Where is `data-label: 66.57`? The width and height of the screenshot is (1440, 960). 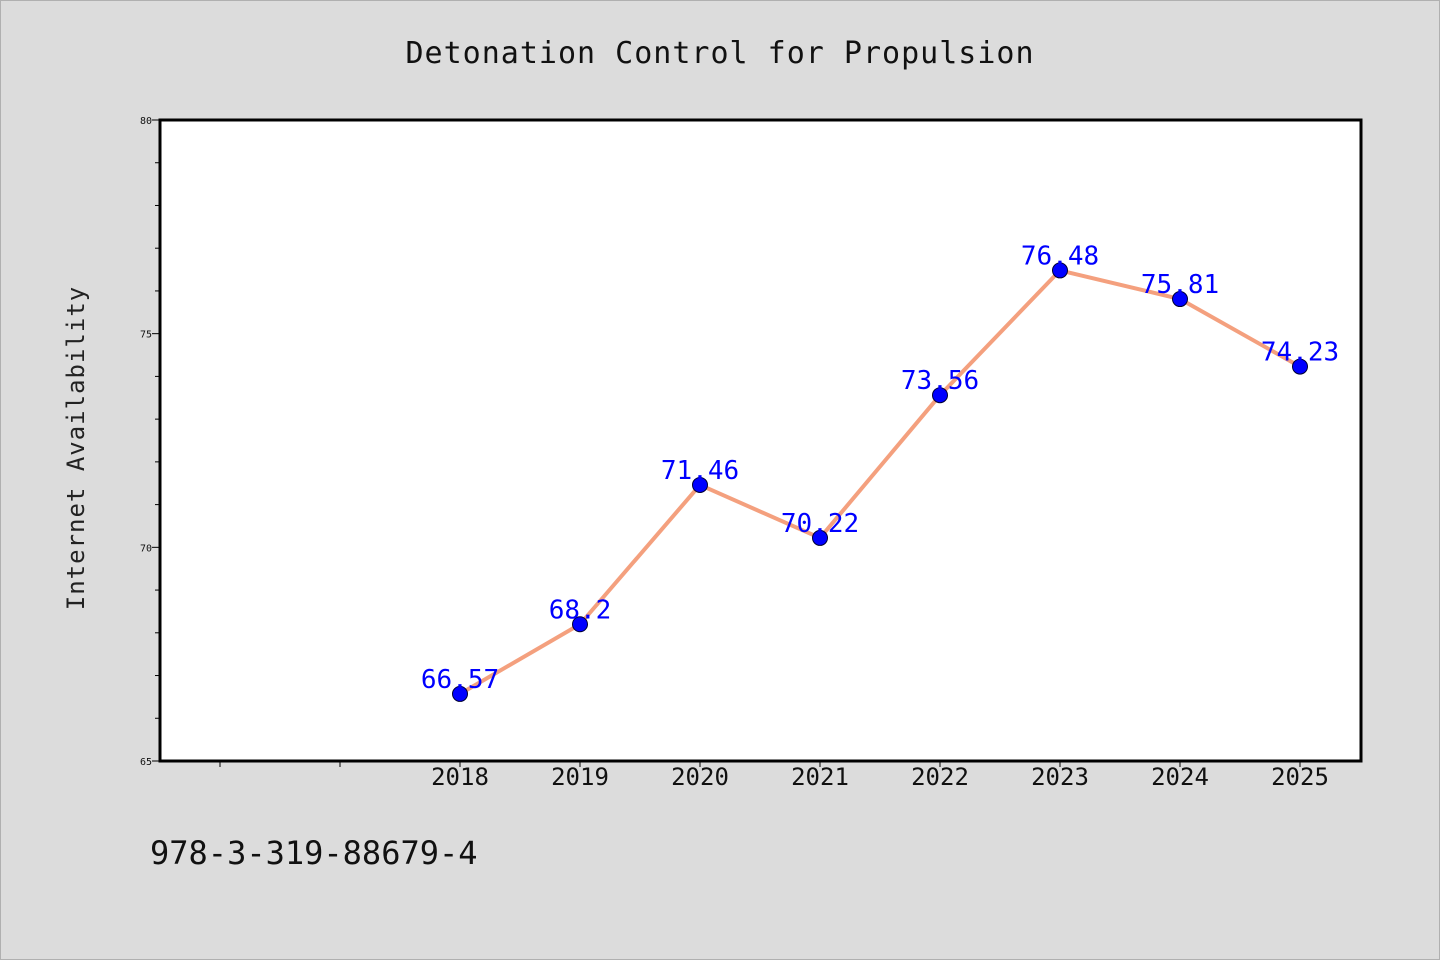 data-label: 66.57 is located at coordinates (460, 680).